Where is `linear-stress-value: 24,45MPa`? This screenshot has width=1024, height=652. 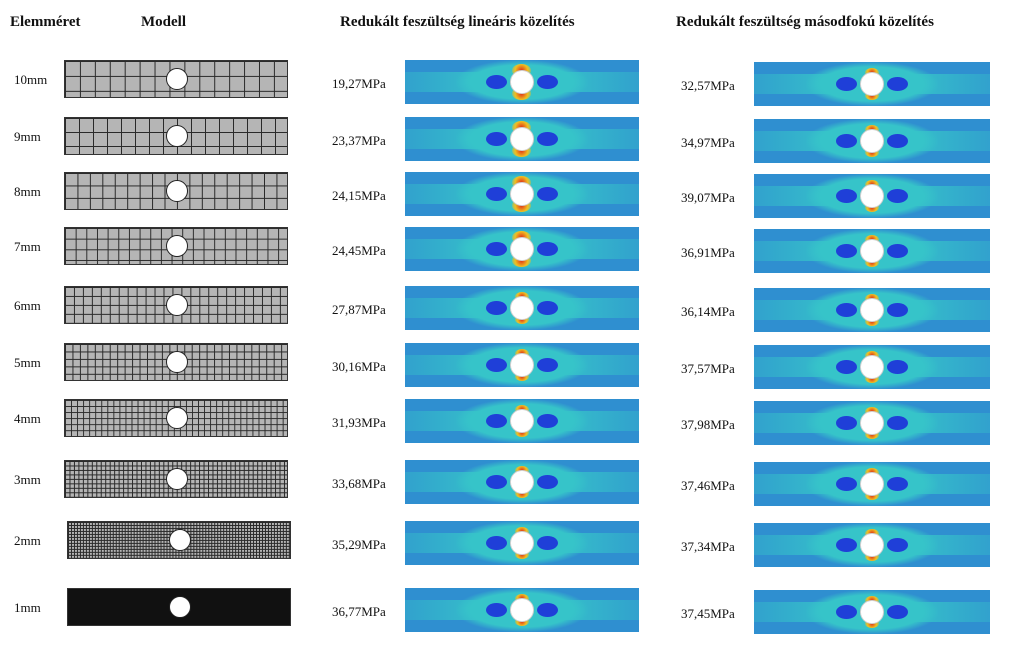
linear-stress-value: 24,45MPa is located at coordinates (359, 250).